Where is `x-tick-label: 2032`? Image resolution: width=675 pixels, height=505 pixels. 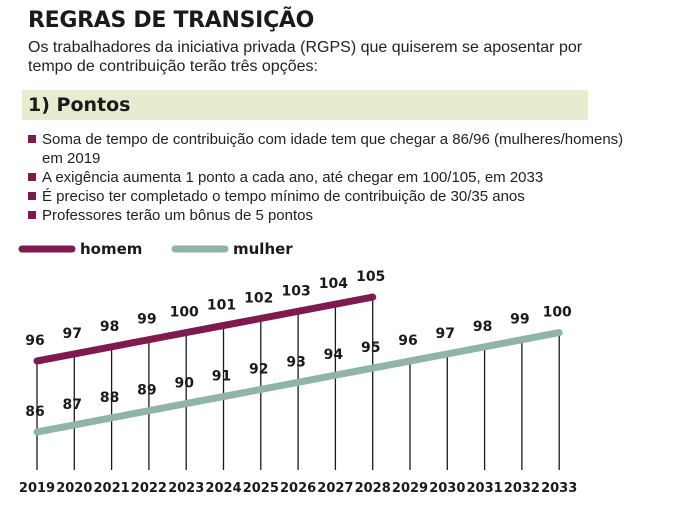 x-tick-label: 2032 is located at coordinates (522, 488).